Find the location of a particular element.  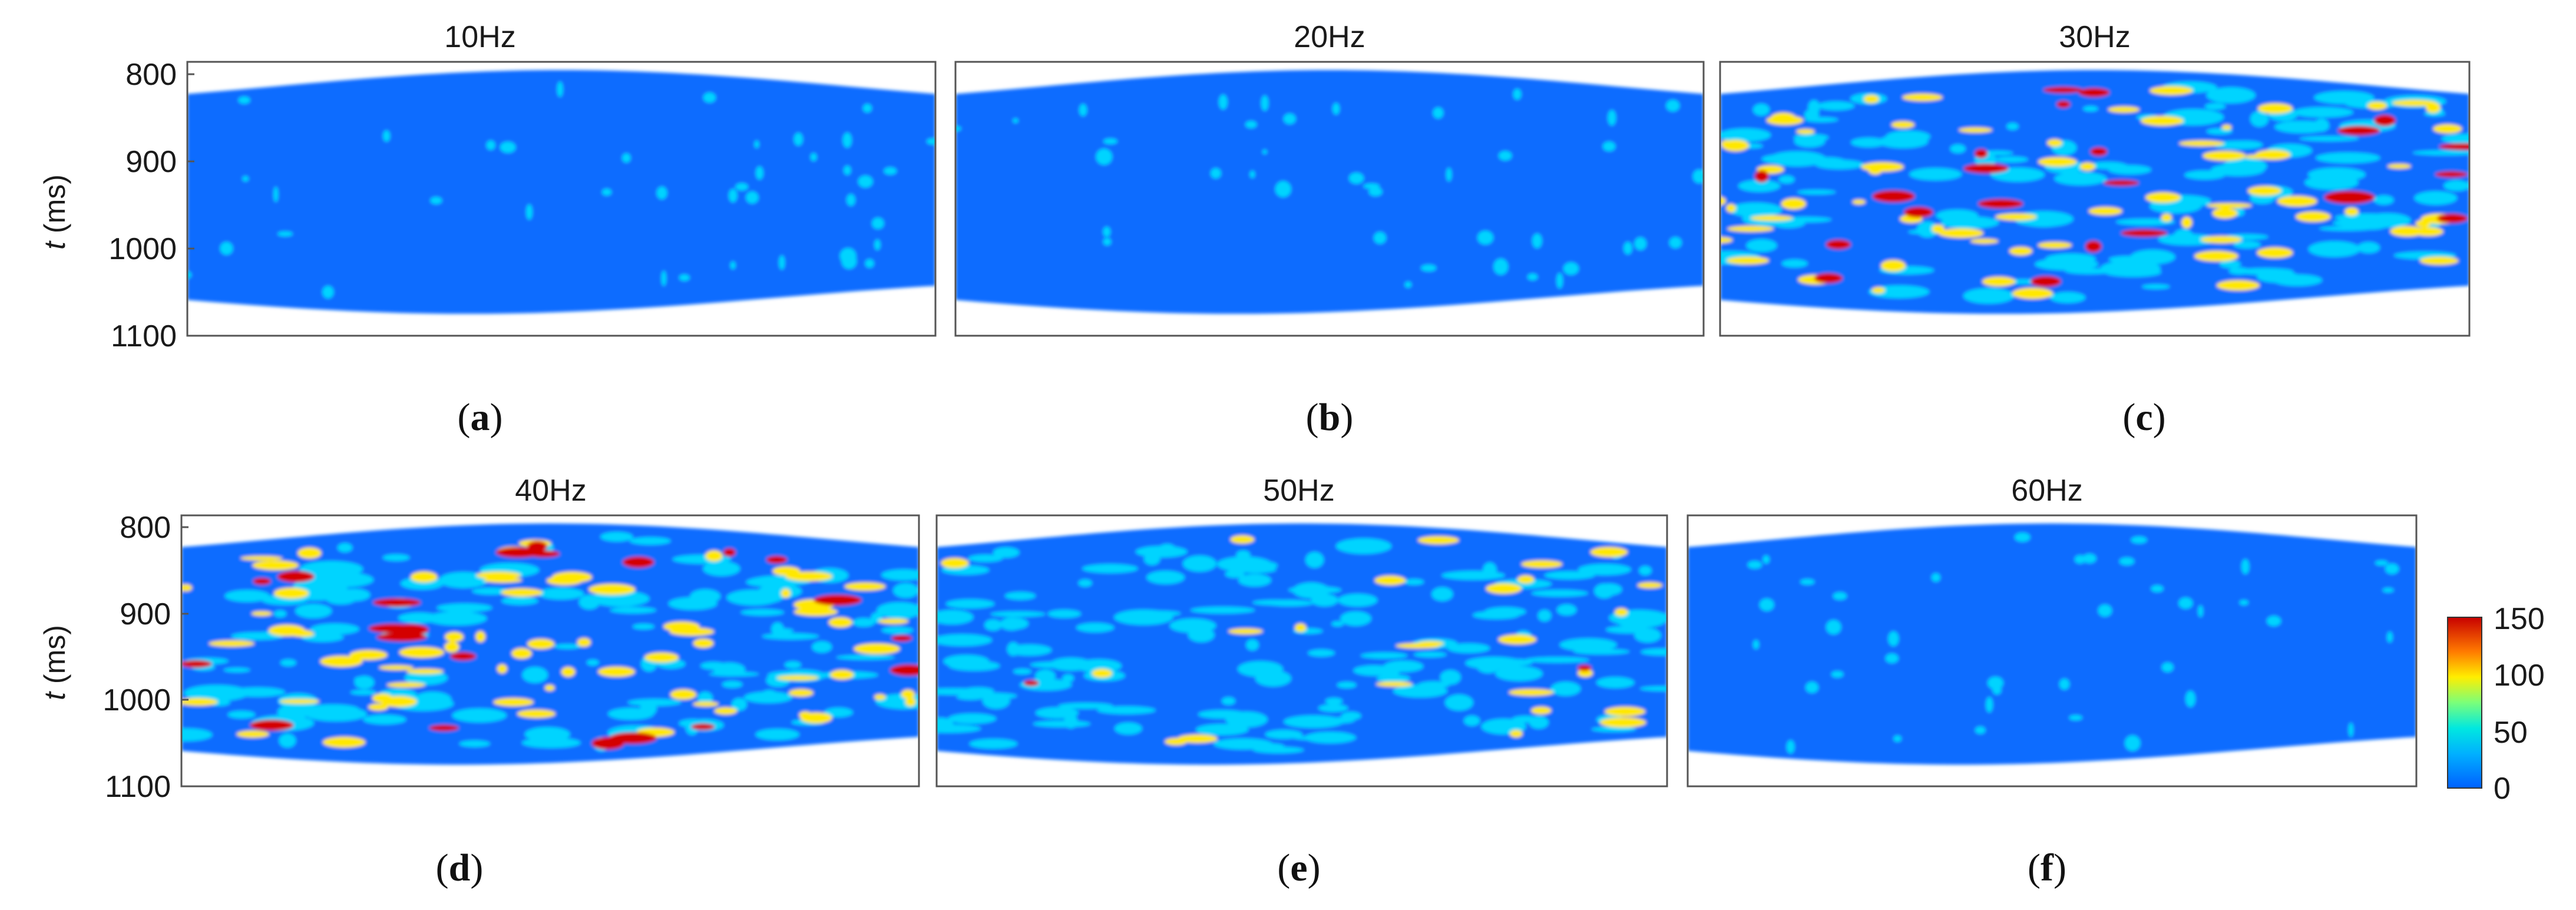

y-tick-label-1100-d: 1100 is located at coordinates (138, 787).